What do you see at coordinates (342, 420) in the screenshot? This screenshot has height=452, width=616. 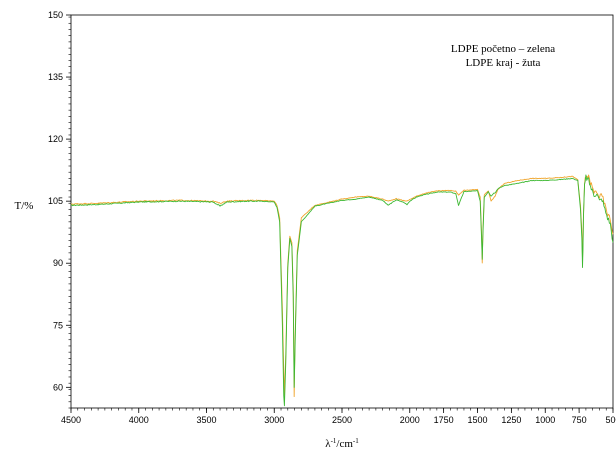 I see `x-tick-label: 2500` at bounding box center [342, 420].